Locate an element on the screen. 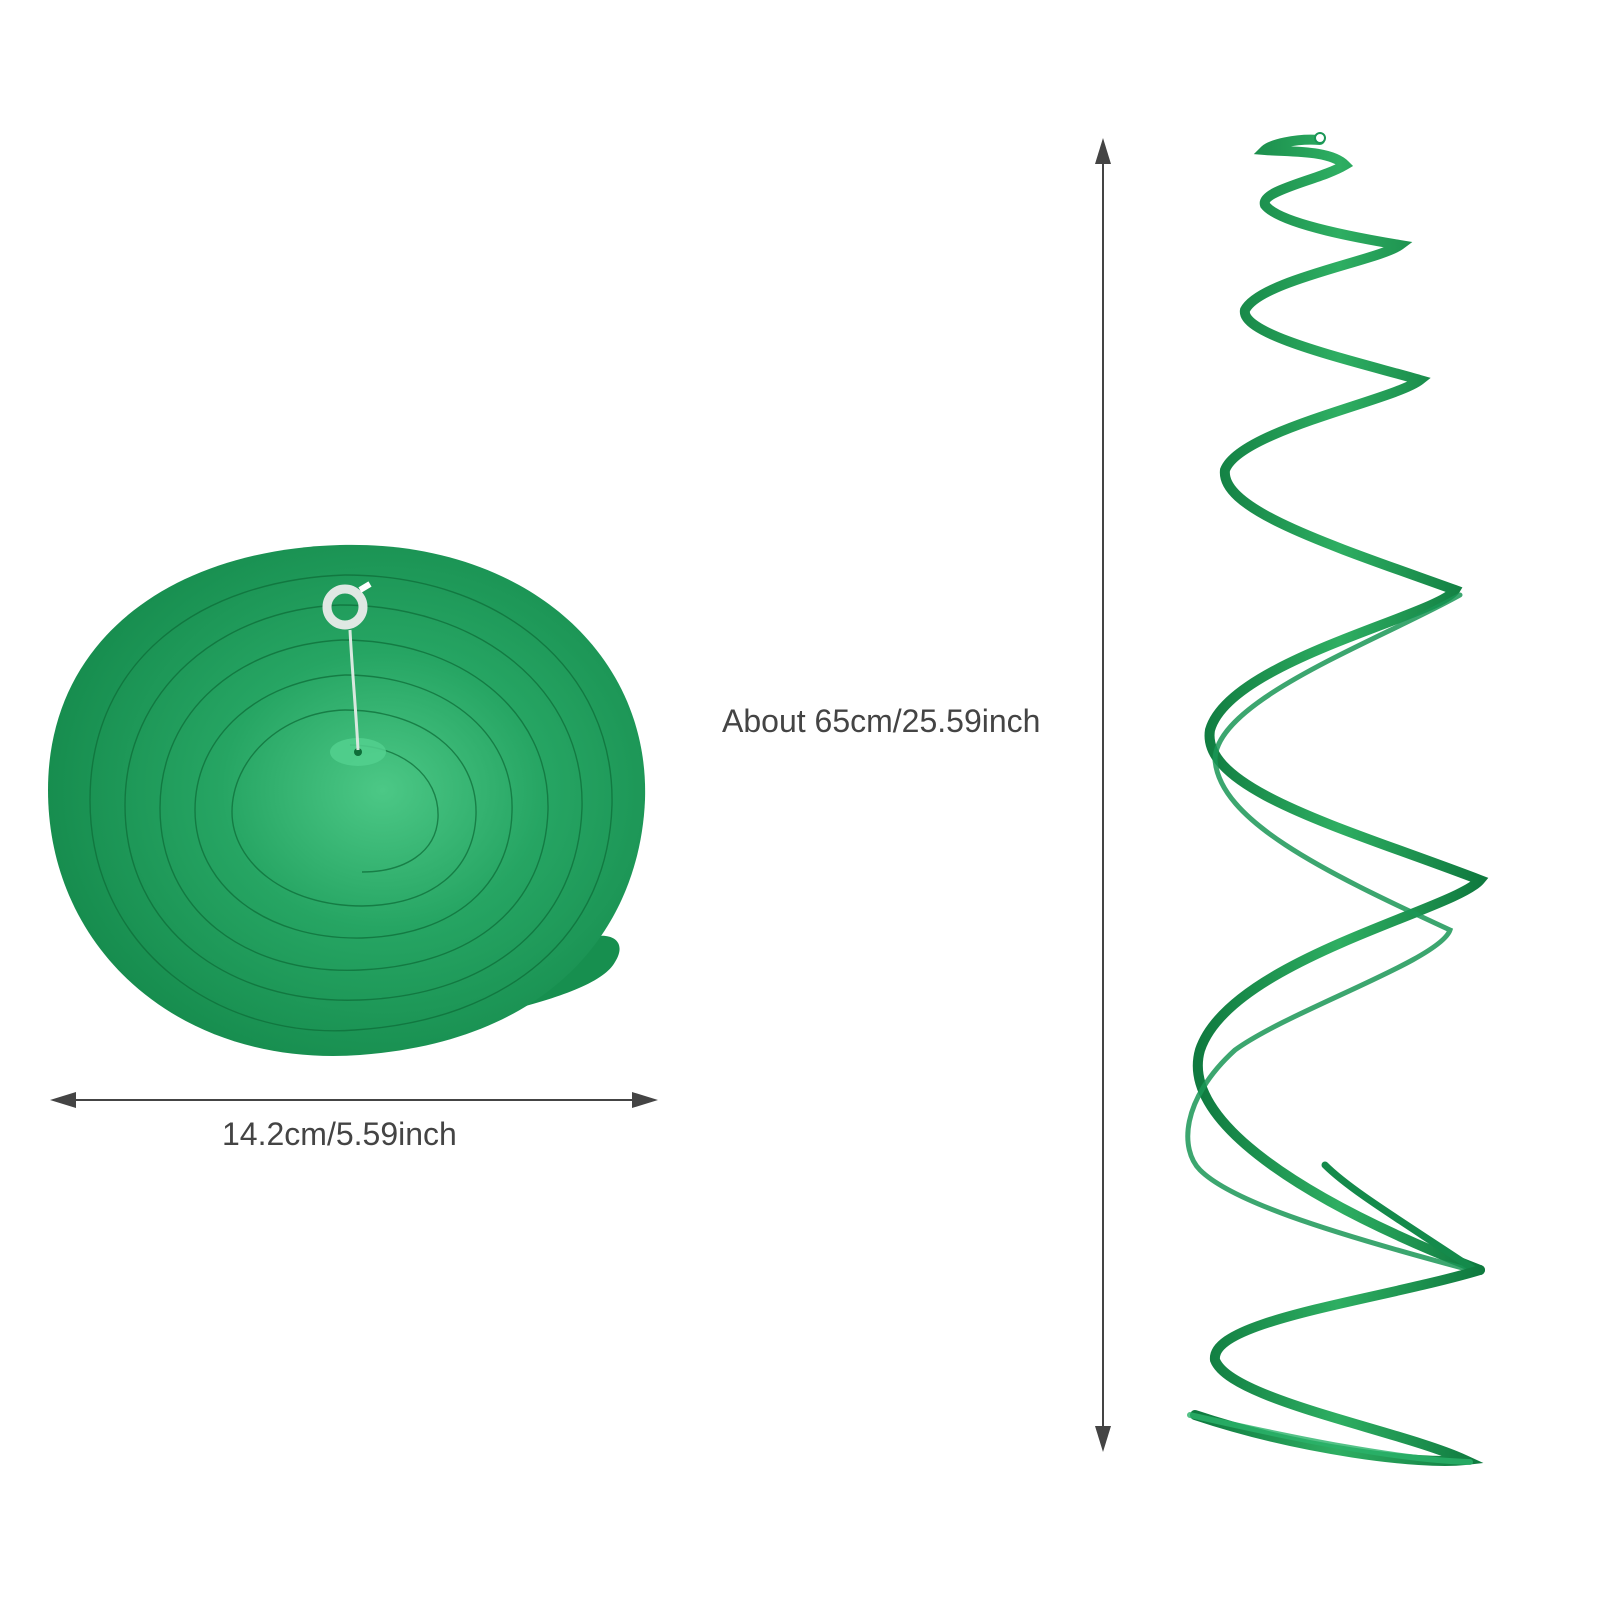 This screenshot has height=1600, width=1600. hook-ring-icon is located at coordinates (345, 607).